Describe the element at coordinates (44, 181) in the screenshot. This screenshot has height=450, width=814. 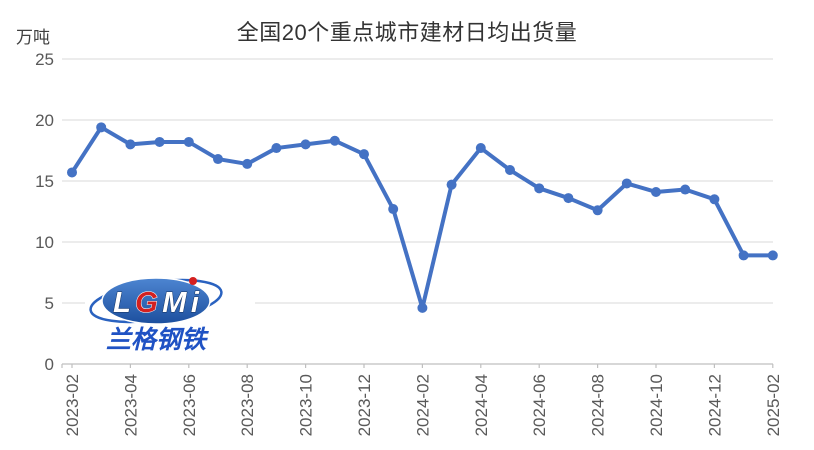
I see `y-axis-tick-label: 15` at that location.